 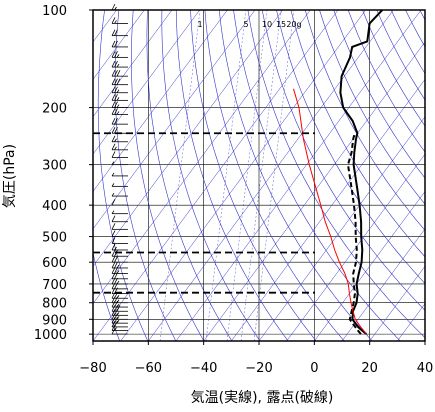 I want to click on mixing-ratio-label: 1, so click(x=199, y=24).